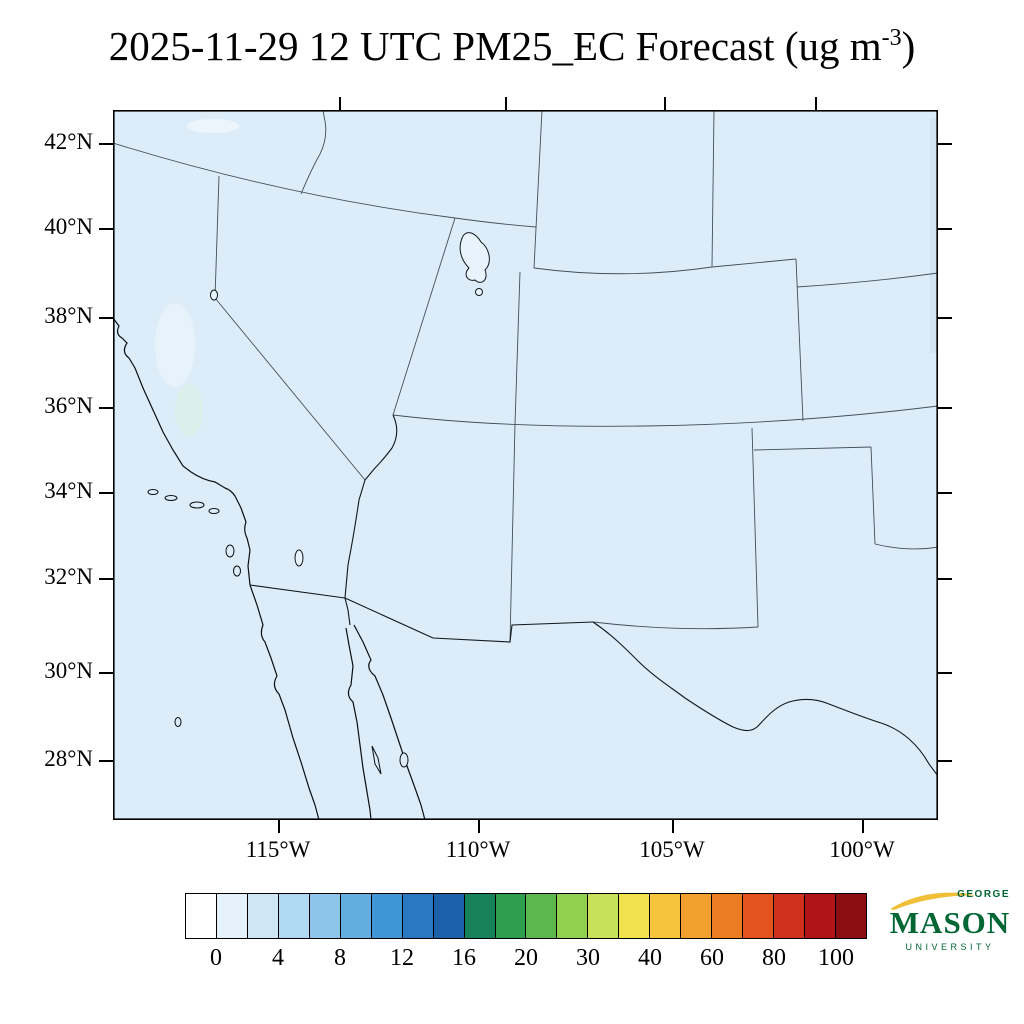  What do you see at coordinates (891, 38) in the screenshot?
I see `title-superscript: -3` at bounding box center [891, 38].